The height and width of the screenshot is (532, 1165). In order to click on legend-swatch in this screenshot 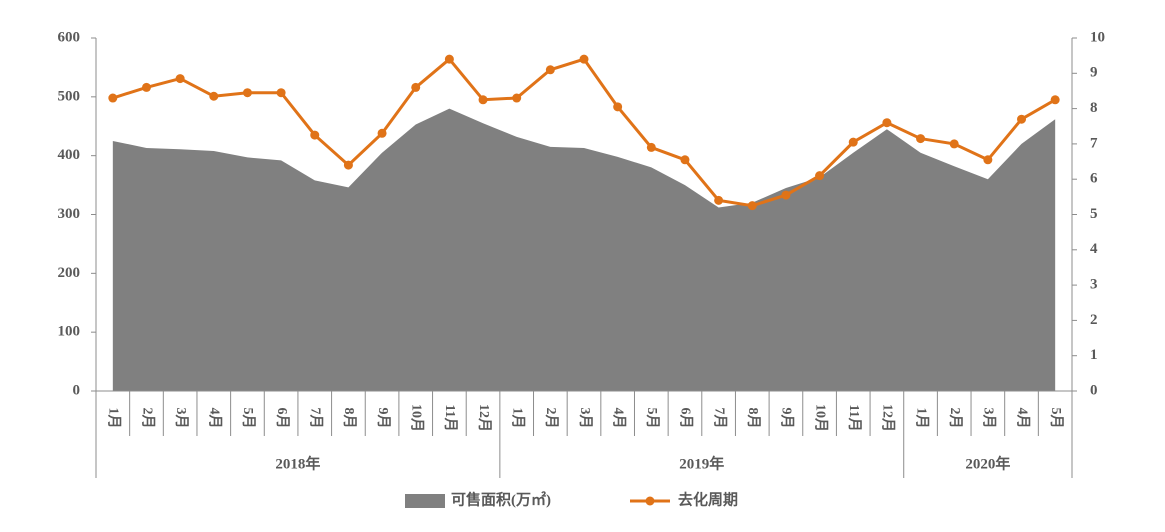, I will do `click(425, 501)`.